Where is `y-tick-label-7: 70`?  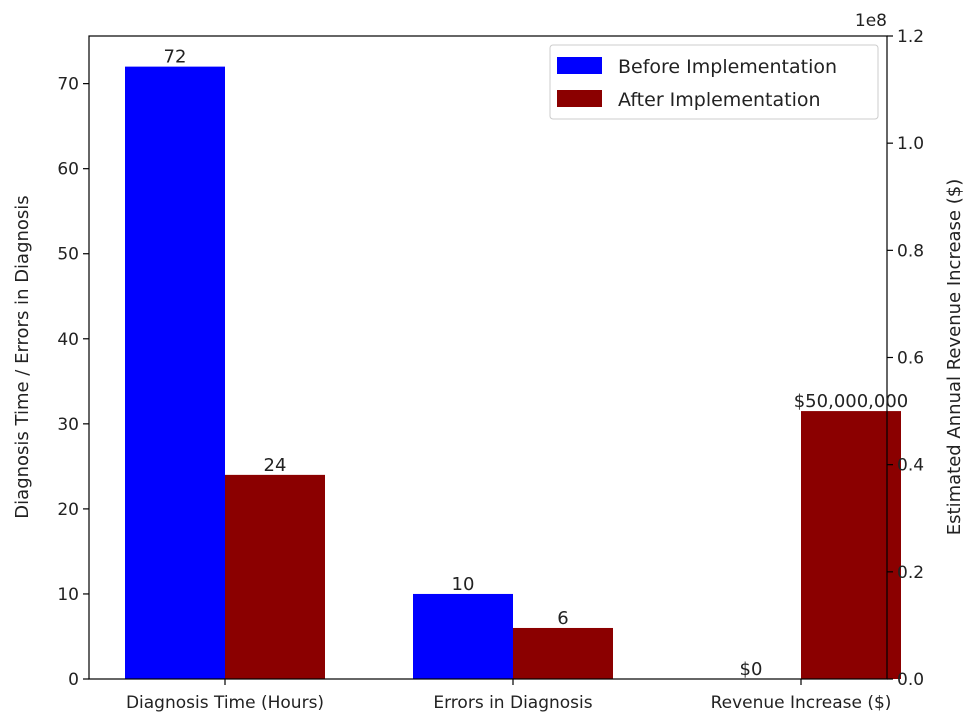
y-tick-label-7: 70 is located at coordinates (68, 85).